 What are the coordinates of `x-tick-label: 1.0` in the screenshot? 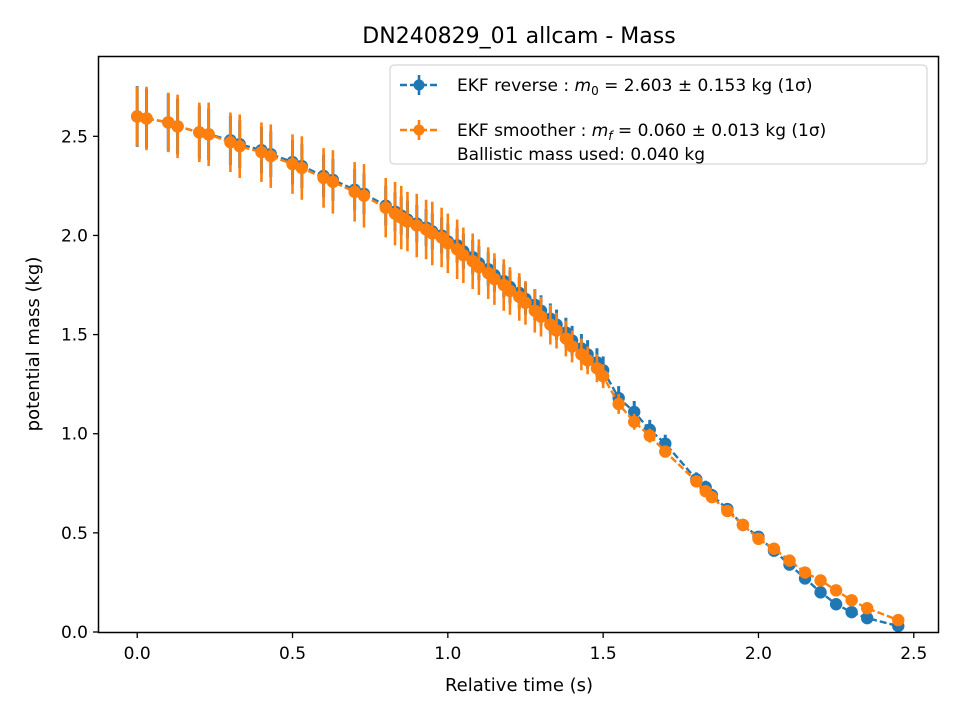 It's located at (447, 654).